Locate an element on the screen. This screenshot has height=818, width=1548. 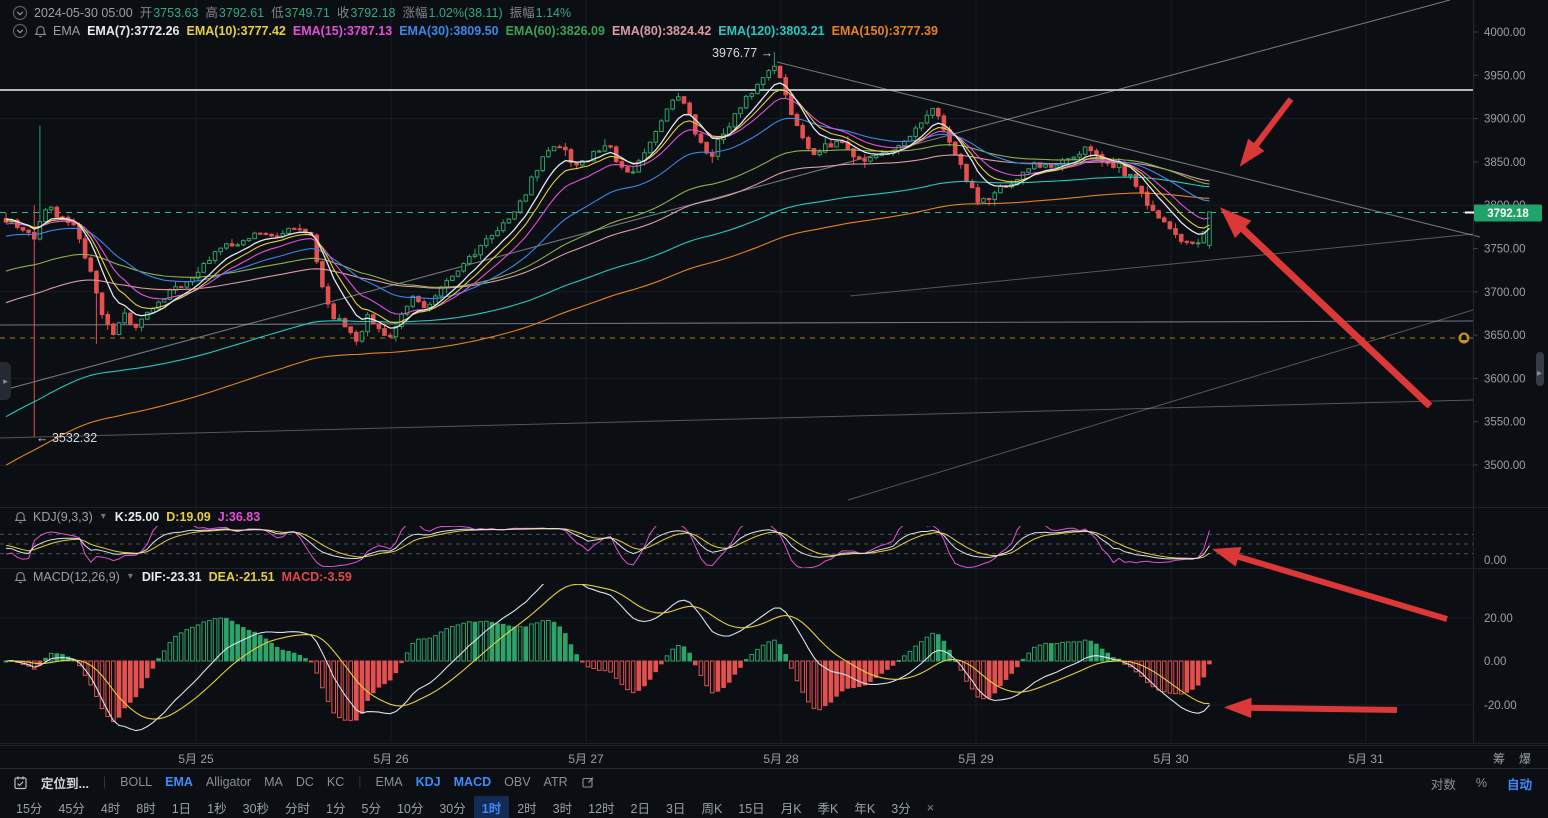
indicator-button-%: % is located at coordinates (1481, 783).